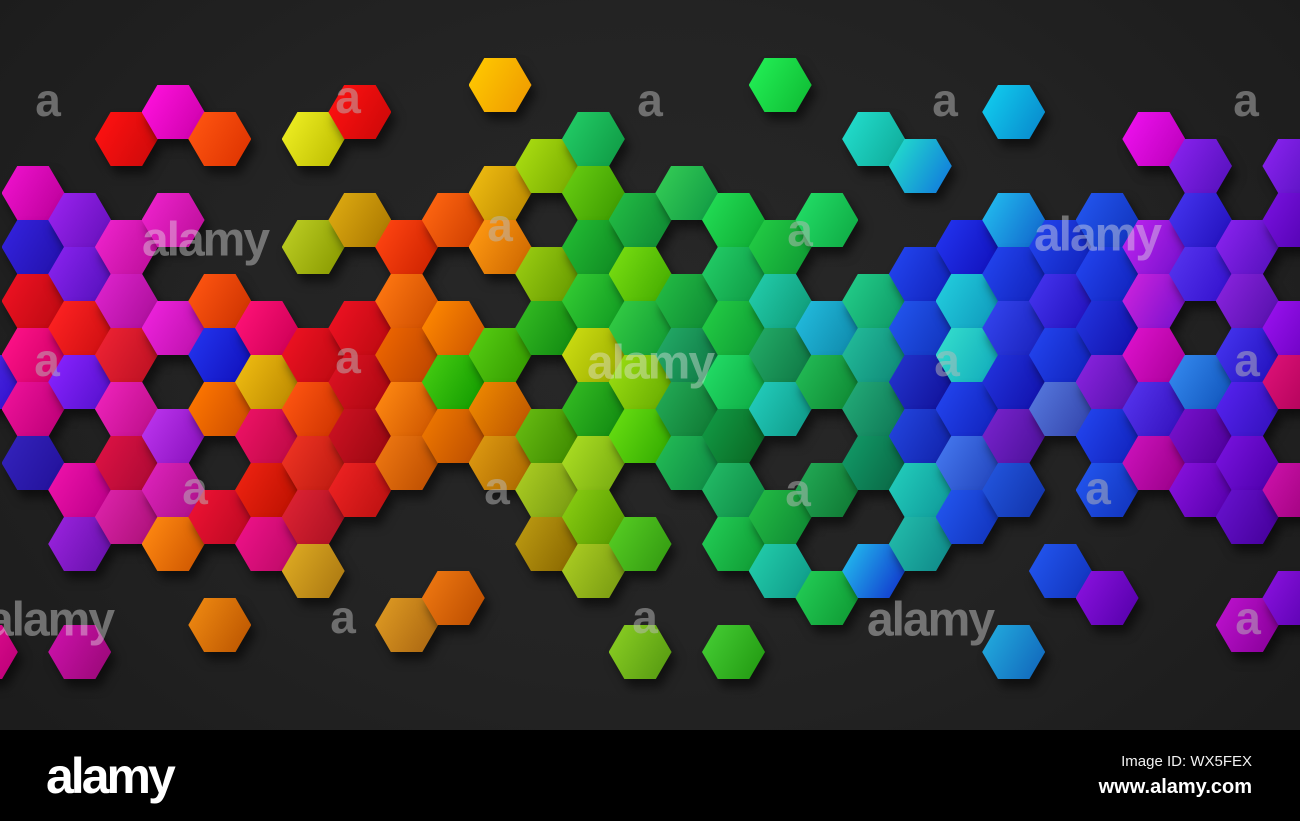 The width and height of the screenshot is (1300, 821). Describe the element at coordinates (1186, 761) in the screenshot. I see `image-id-text: Image ID: WX5FEX` at that location.